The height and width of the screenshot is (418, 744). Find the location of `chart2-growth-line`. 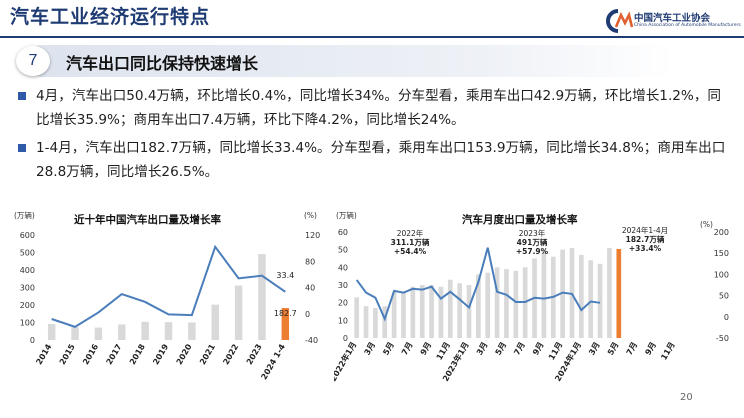

chart2-growth-line is located at coordinates (478, 284).